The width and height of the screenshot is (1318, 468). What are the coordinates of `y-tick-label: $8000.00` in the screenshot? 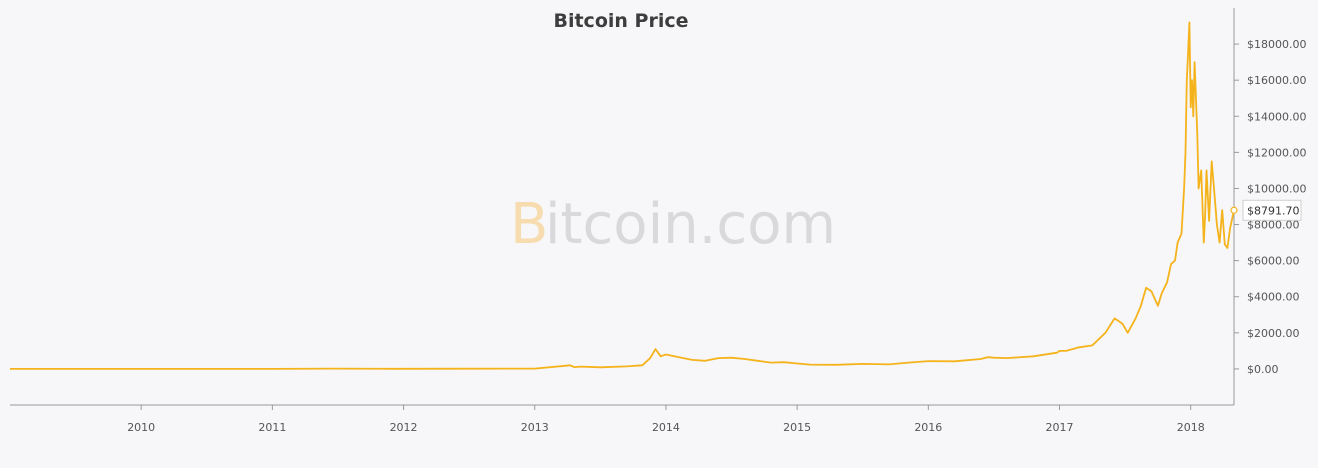 It's located at (1273, 225).